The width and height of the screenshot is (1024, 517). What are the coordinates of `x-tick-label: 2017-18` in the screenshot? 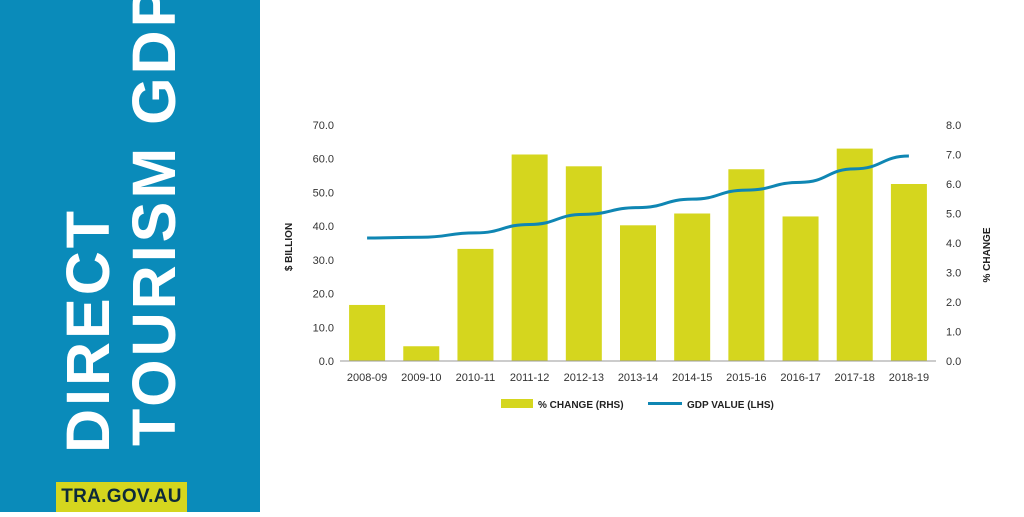 It's located at (855, 378).